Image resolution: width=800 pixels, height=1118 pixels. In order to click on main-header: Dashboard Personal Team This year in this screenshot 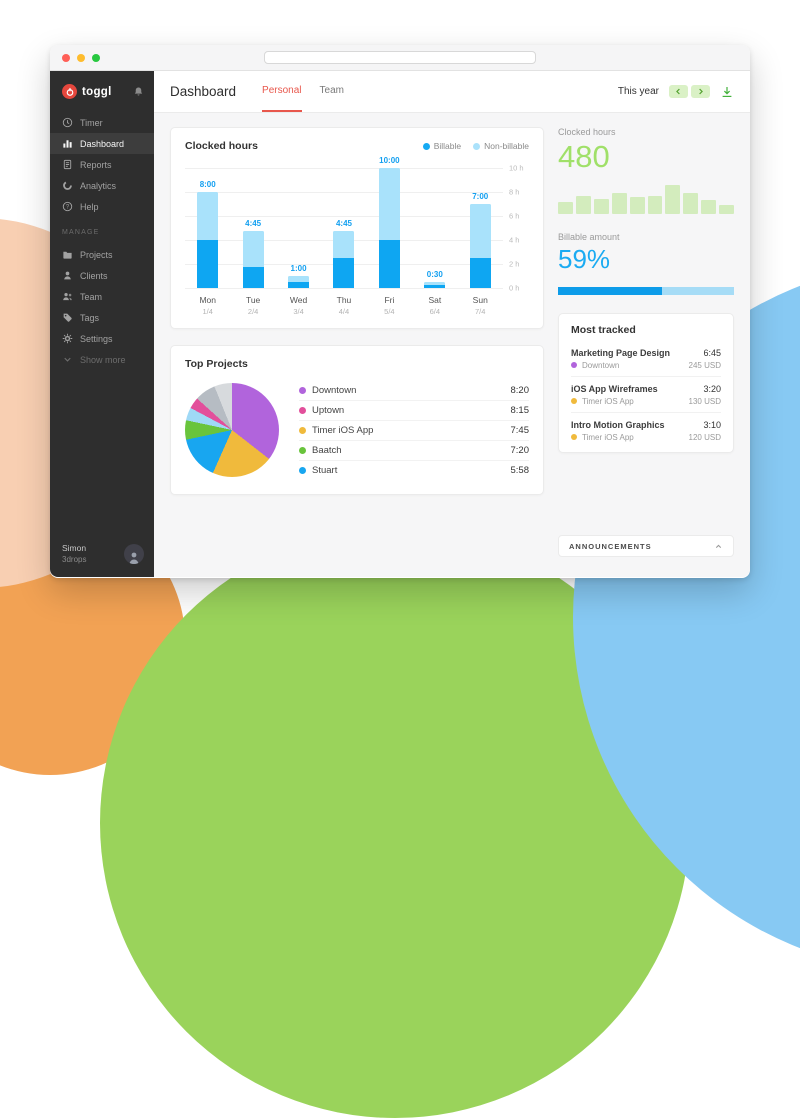, I will do `click(452, 92)`.